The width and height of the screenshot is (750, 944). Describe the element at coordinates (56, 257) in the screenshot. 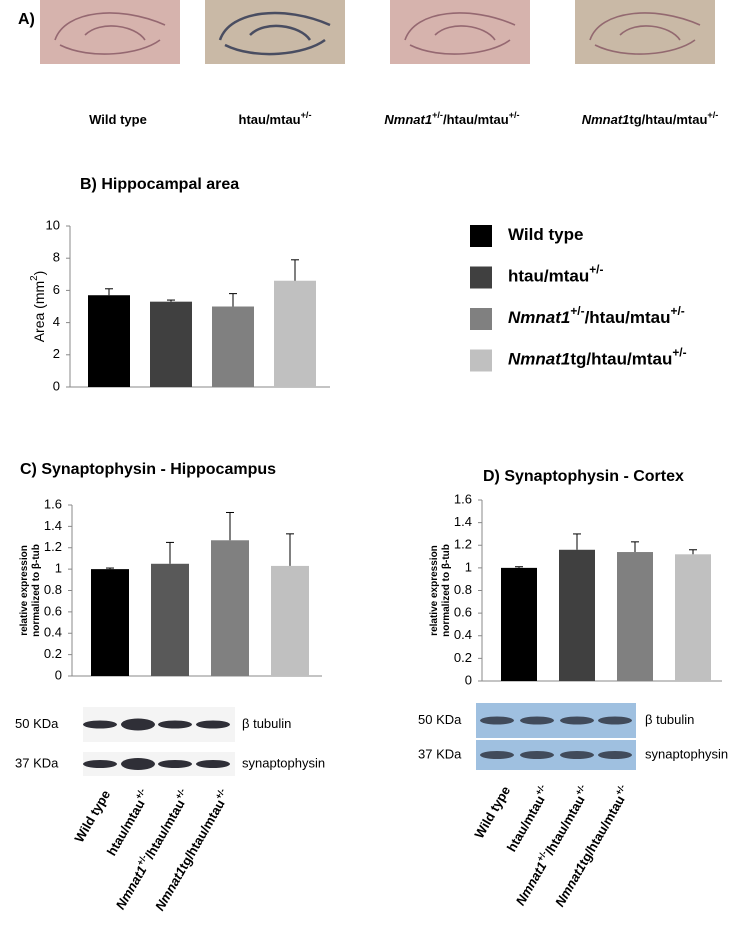

I see `y-tick-label: 8` at that location.